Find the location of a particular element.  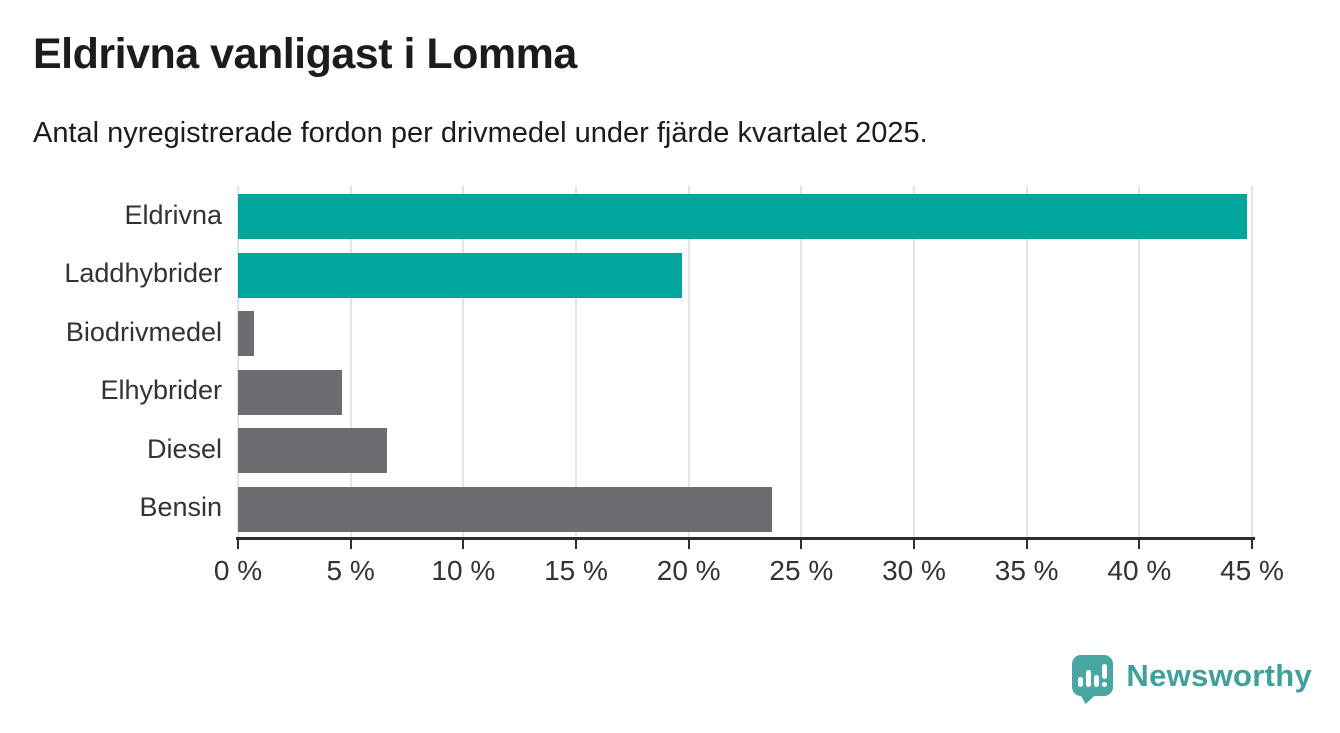

logo-wordmark: Newsworthy is located at coordinates (1219, 675).